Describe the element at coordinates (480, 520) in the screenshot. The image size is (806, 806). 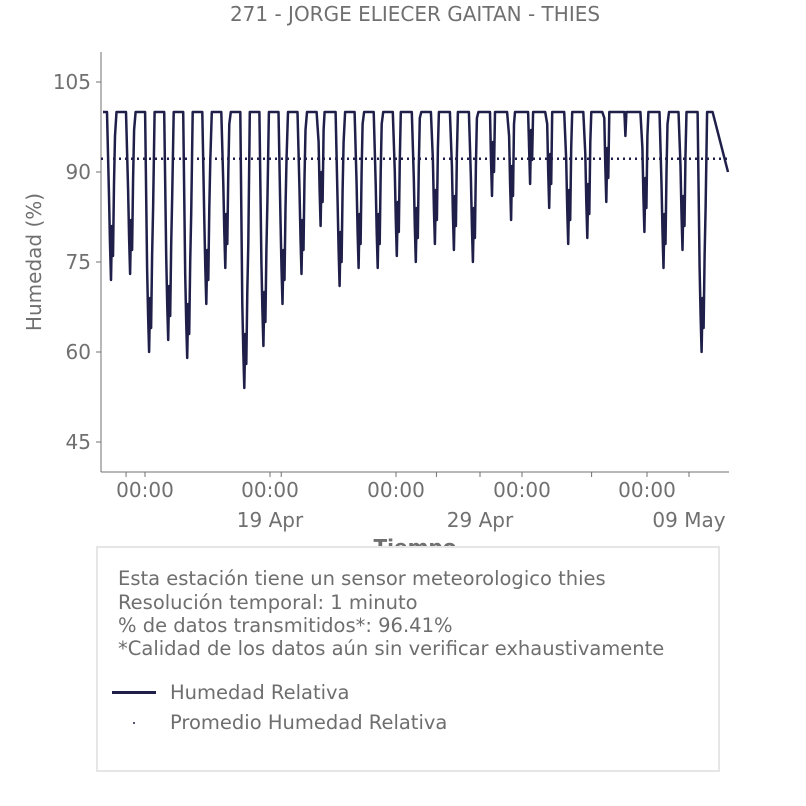
I see `x-date-label: 29 Apr` at that location.